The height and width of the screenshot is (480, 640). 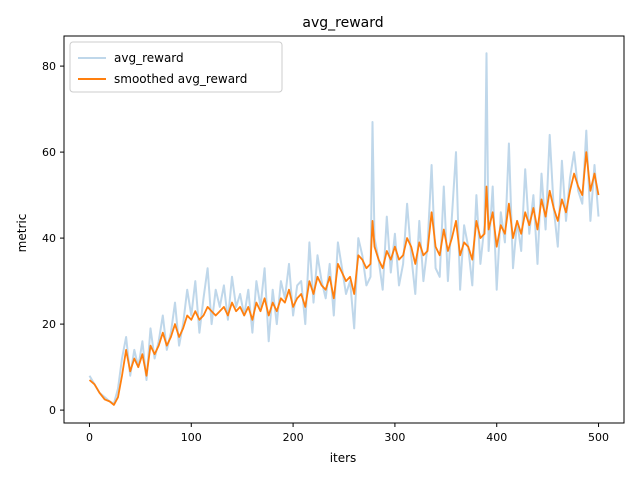 I want to click on legend-box, so click(x=176, y=67).